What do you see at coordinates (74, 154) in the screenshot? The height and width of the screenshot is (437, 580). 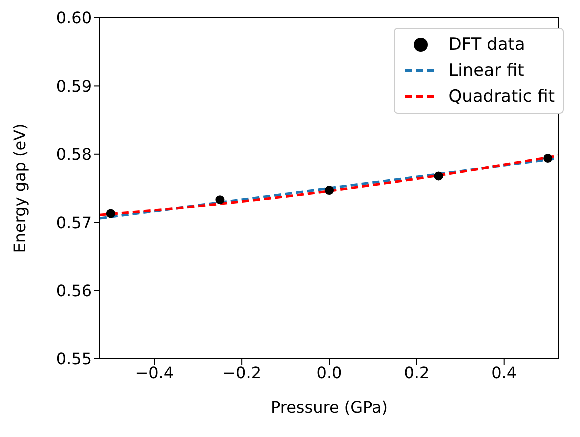 I see `y-tick-label: 0.58` at bounding box center [74, 154].